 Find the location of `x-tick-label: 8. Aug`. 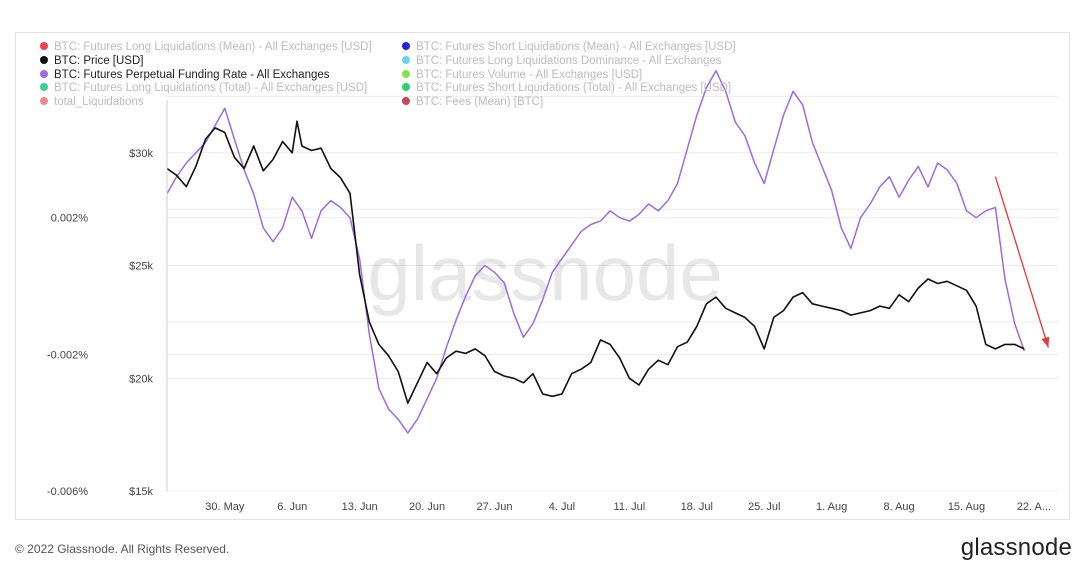

x-tick-label: 8. Aug is located at coordinates (898, 507).